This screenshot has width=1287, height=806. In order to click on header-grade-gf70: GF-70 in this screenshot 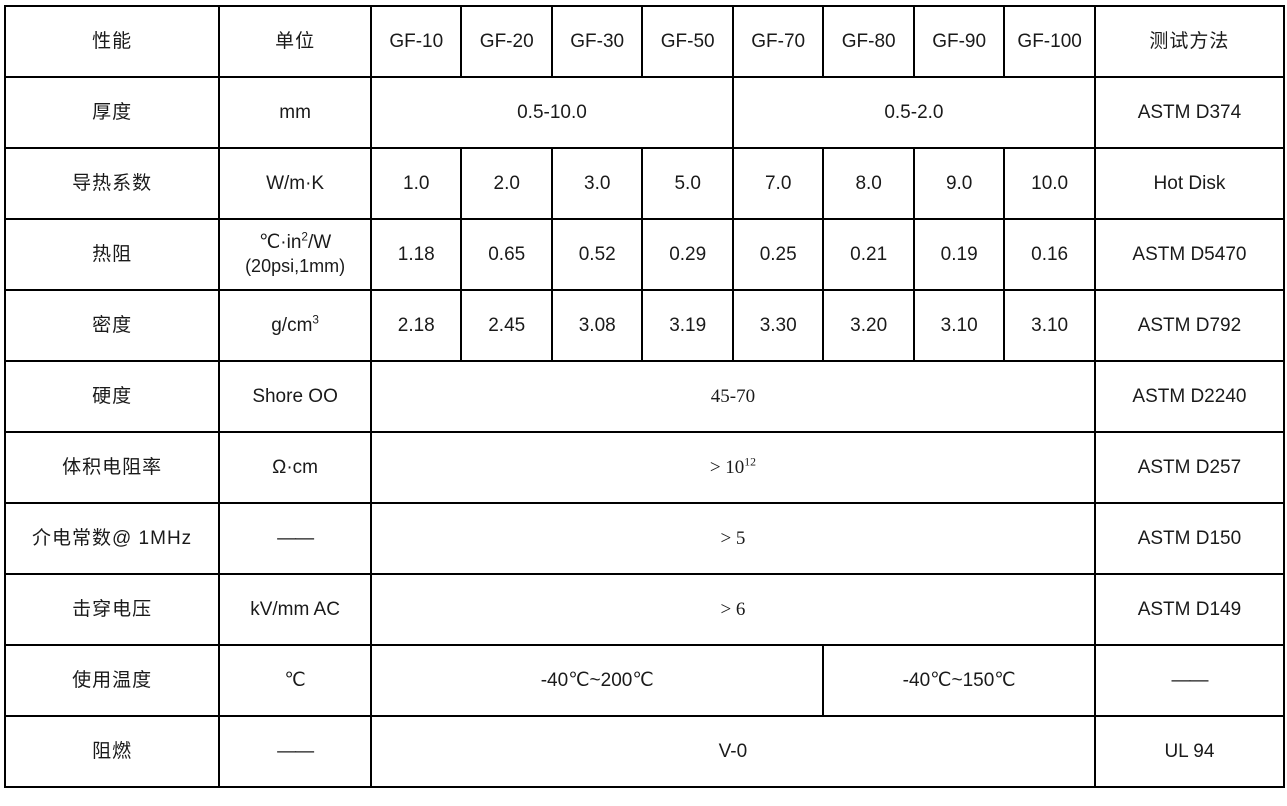, I will do `click(778, 41)`.